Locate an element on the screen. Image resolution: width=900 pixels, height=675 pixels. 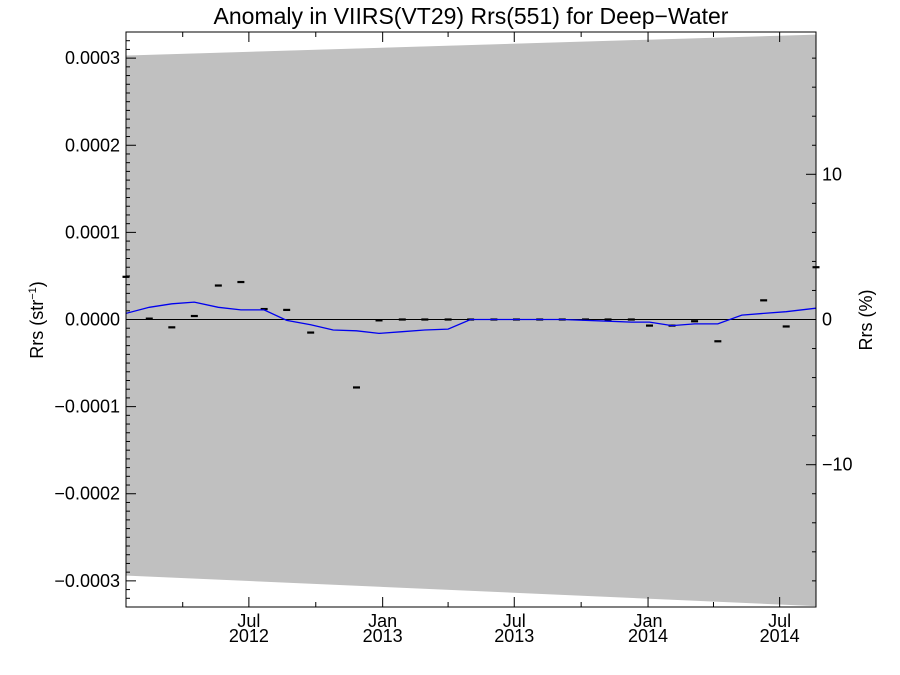
y-axis-label-left-superscript: −1 is located at coordinates (33, 293).